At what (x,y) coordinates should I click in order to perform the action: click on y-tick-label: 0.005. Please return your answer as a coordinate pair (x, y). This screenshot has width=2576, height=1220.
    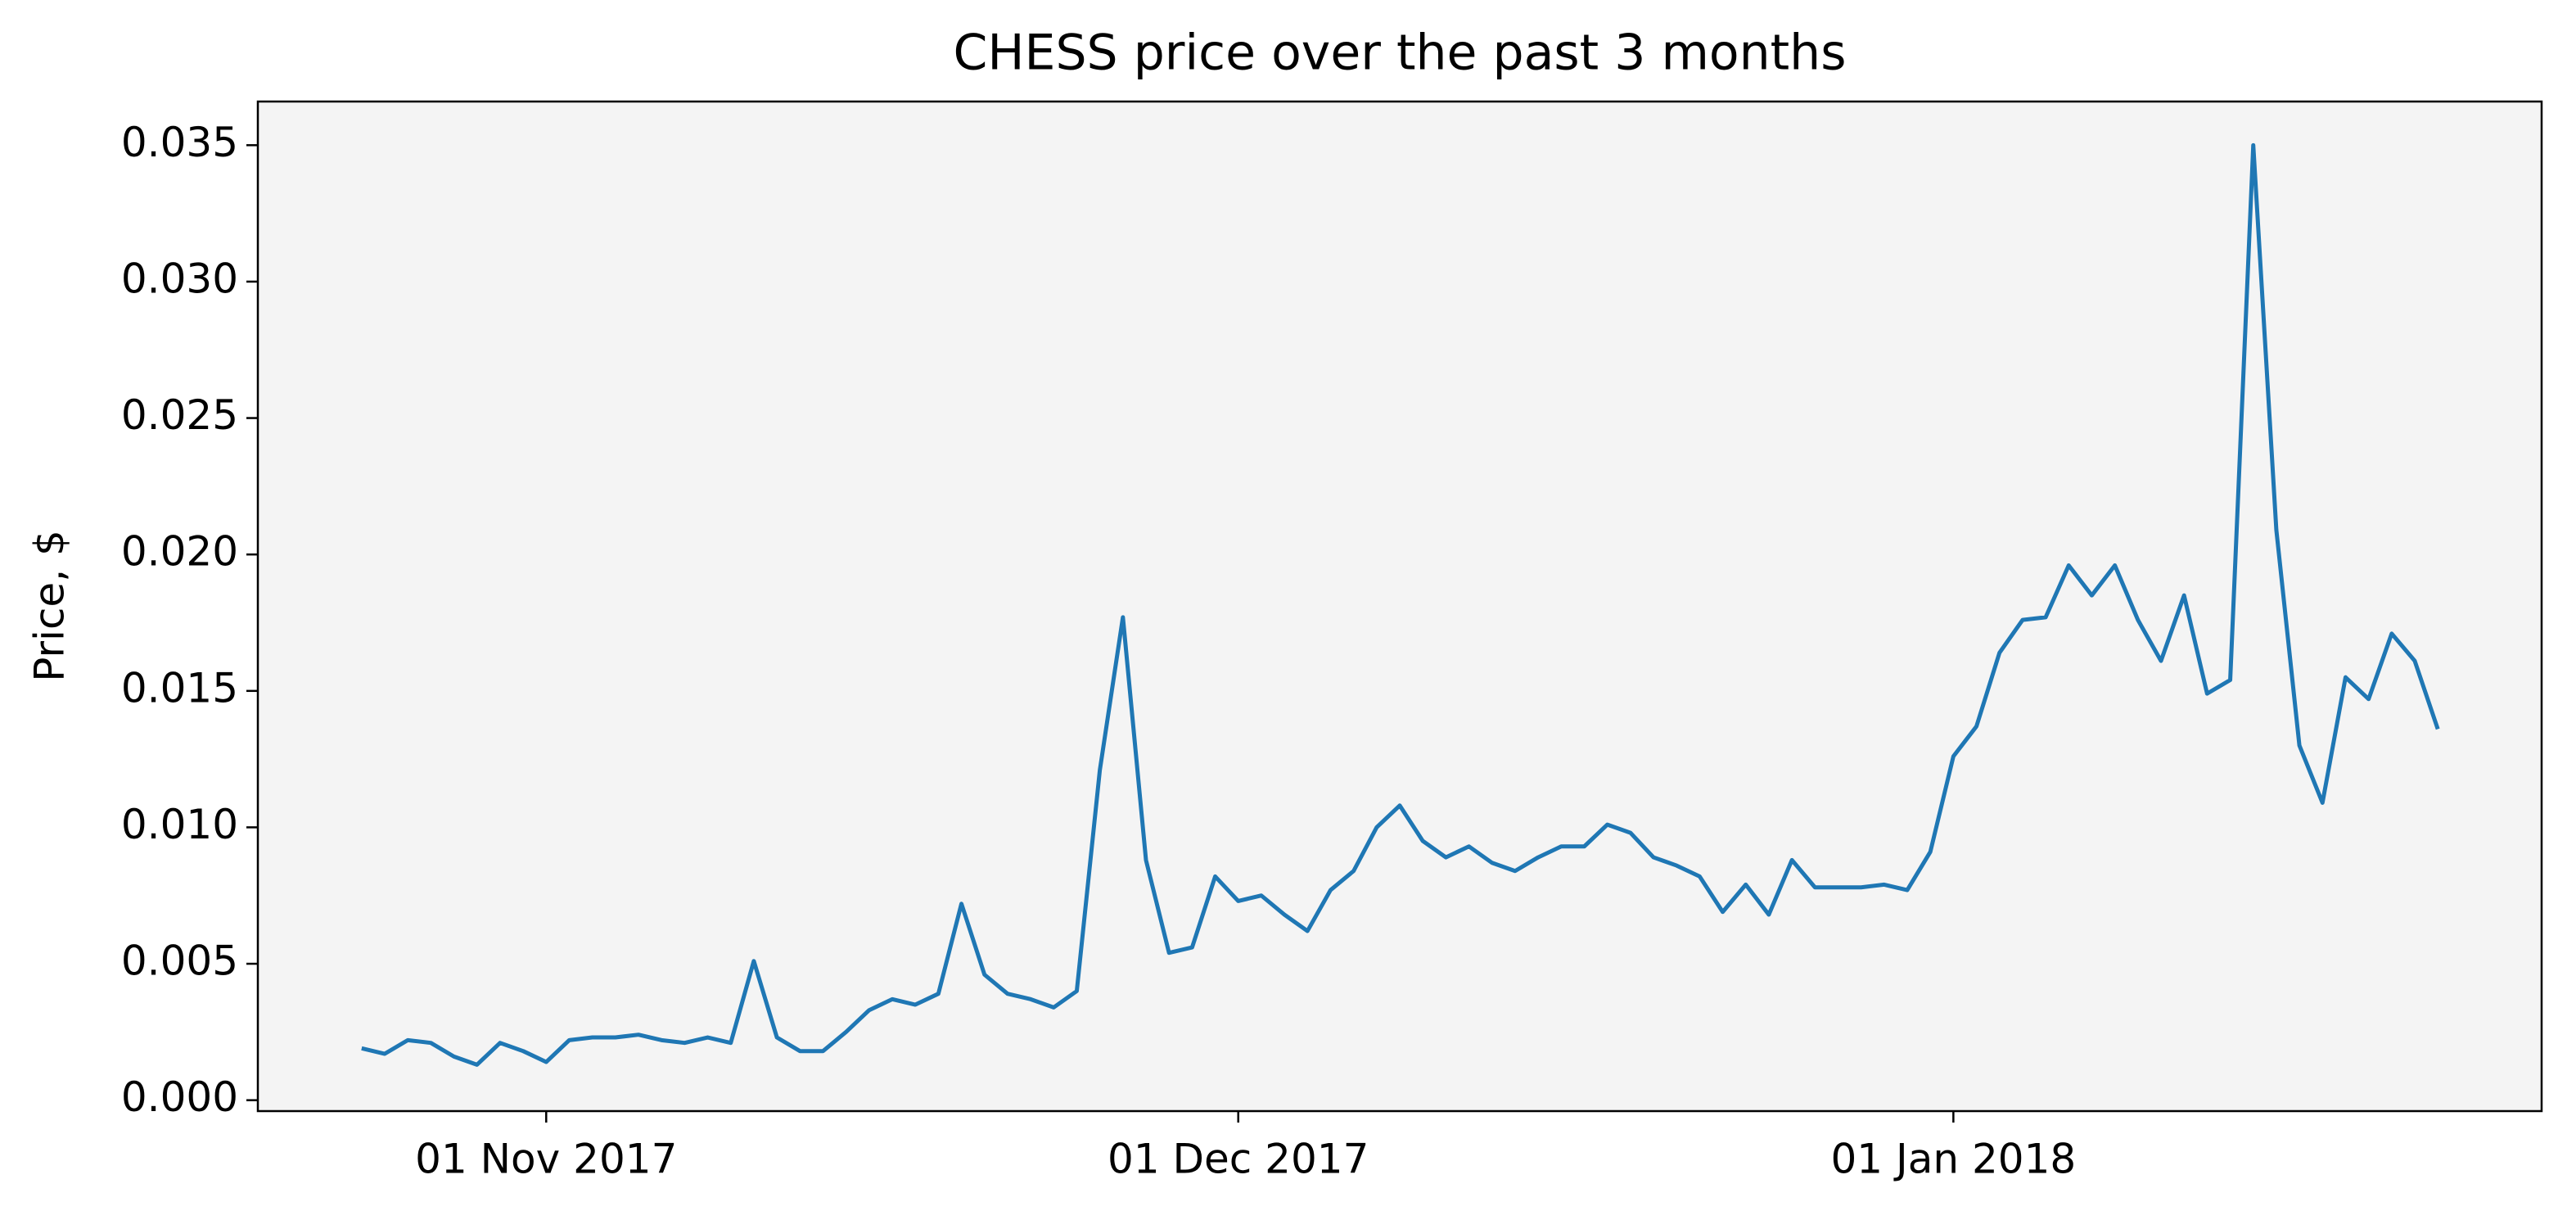
    Looking at the image, I should click on (179, 961).